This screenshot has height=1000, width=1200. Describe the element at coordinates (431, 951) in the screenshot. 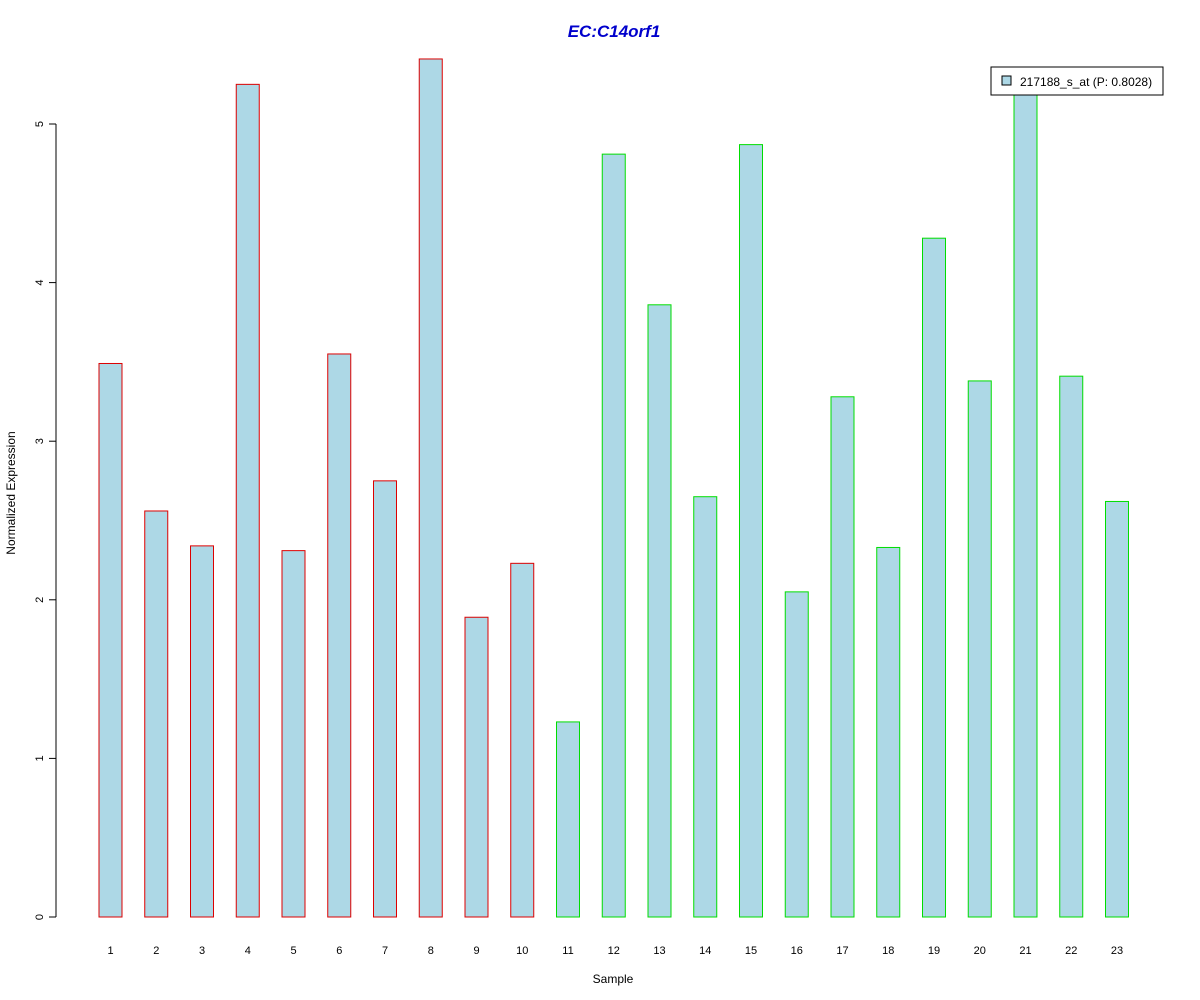

I see `x-tick-label: 8` at that location.